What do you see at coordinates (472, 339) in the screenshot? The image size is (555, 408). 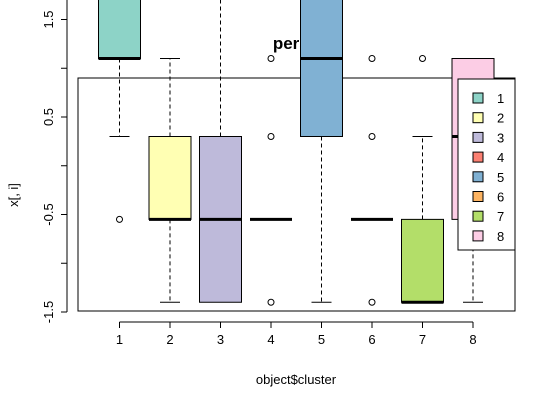 I see `x-tick-label-8: 8` at bounding box center [472, 339].